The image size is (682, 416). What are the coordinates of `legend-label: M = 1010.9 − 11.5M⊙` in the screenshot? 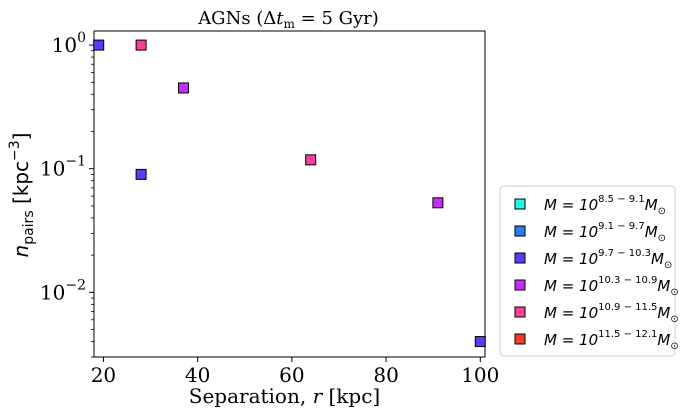 It's located at (611, 313).